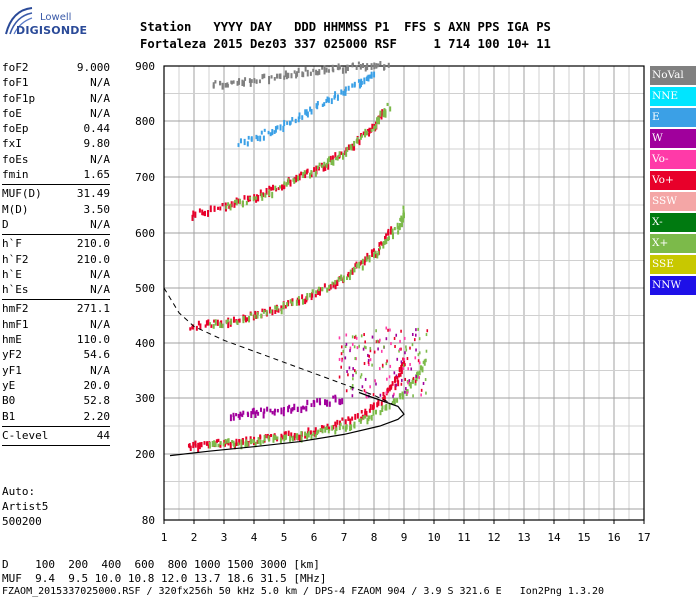 This screenshot has height=600, width=700. Describe the element at coordinates (224, 537) in the screenshot. I see `x-tick-label: 3` at that location.